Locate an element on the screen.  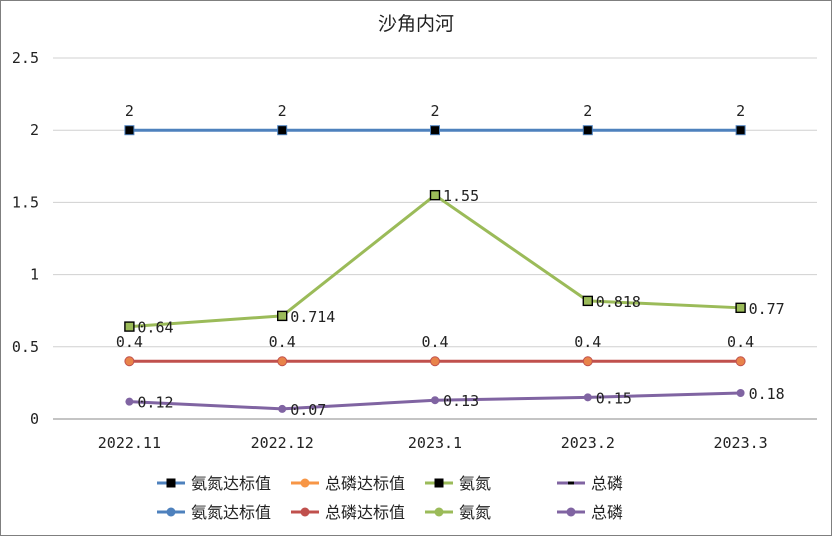
y-tick-label: 1 is located at coordinates (34, 275).